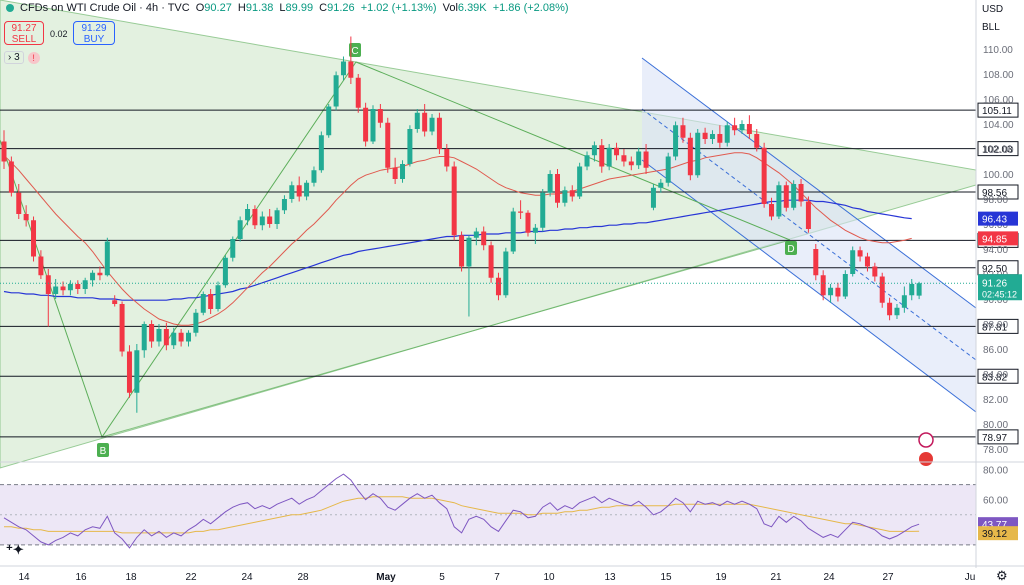 This screenshot has height=585, width=1024. I want to click on price-tick: 106.00, so click(998, 100).